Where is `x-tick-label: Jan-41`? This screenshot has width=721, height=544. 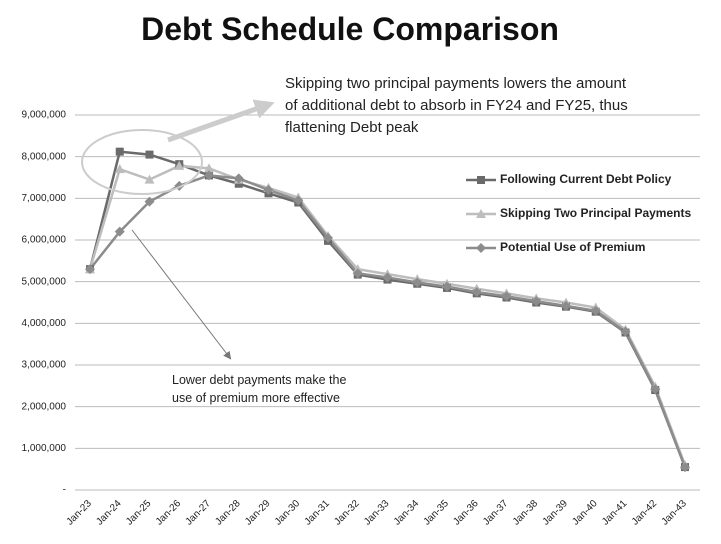 x-tick-label: Jan-41 is located at coordinates (615, 513).